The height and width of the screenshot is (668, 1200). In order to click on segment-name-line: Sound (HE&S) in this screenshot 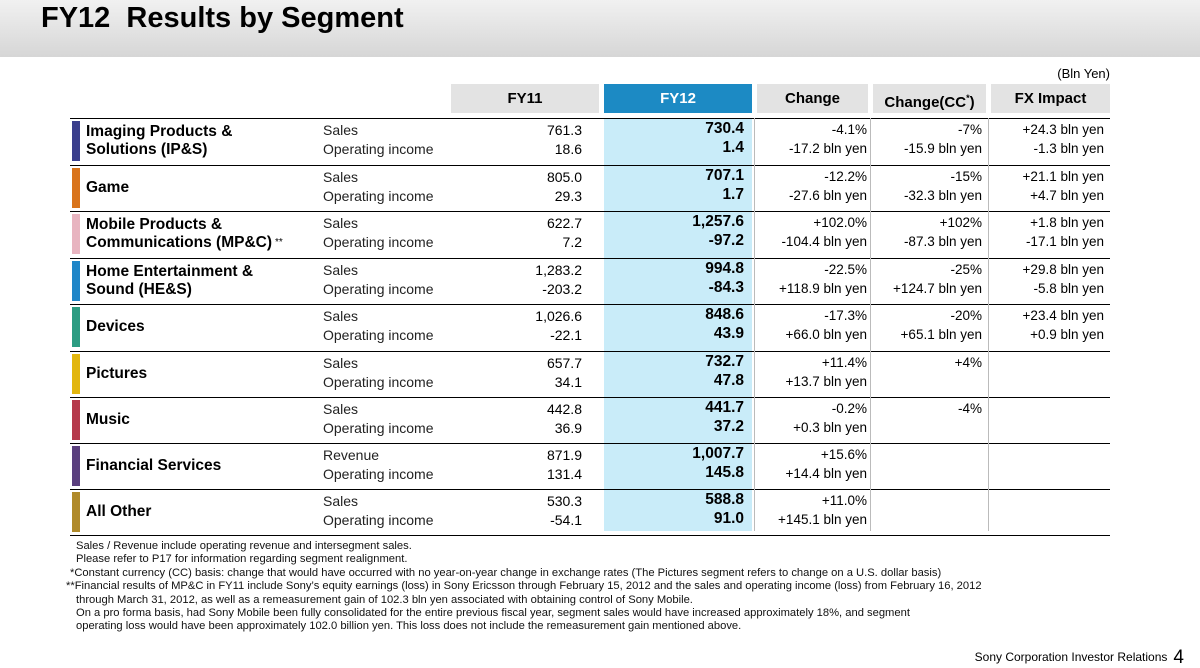, I will do `click(169, 290)`.